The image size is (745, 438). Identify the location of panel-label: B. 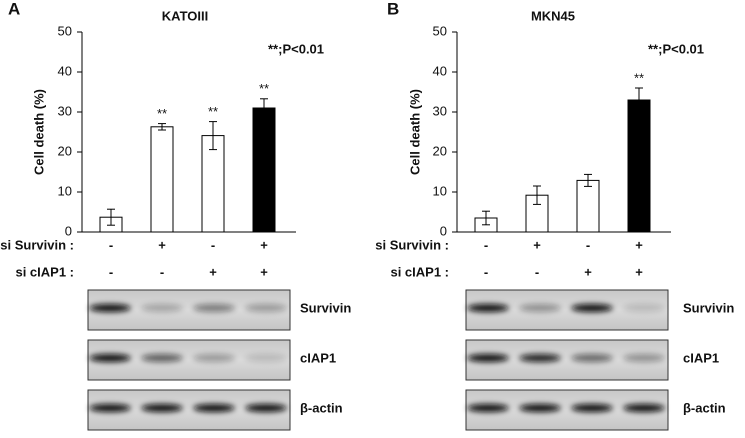
(393, 9).